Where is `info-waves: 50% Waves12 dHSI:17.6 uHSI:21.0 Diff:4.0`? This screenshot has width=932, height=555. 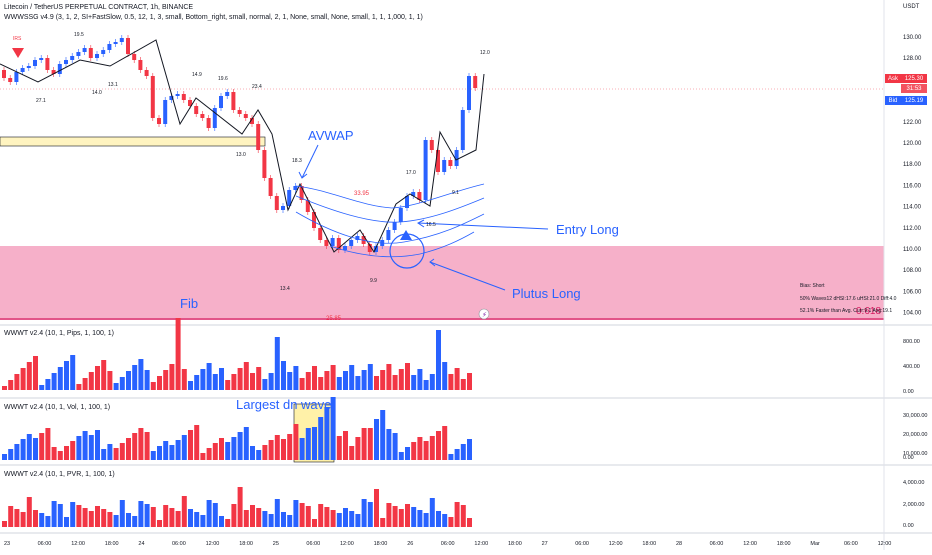 info-waves: 50% Waves12 dHSI:17.6 uHSI:21.0 Diff:4.0 is located at coordinates (848, 299).